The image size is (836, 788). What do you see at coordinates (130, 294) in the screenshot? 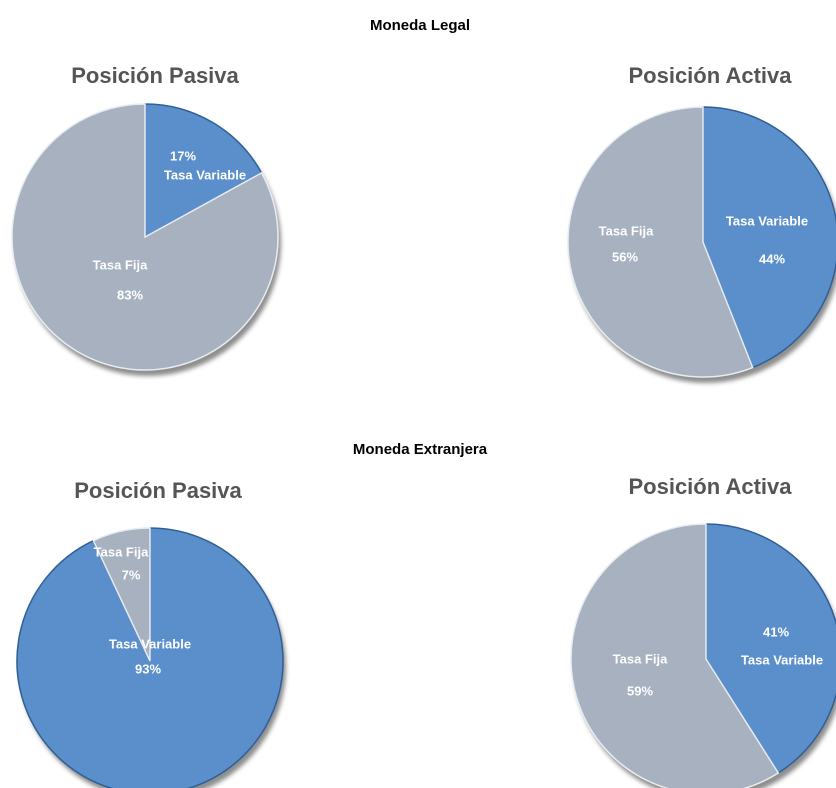
I see `value-label: 83%` at bounding box center [130, 294].